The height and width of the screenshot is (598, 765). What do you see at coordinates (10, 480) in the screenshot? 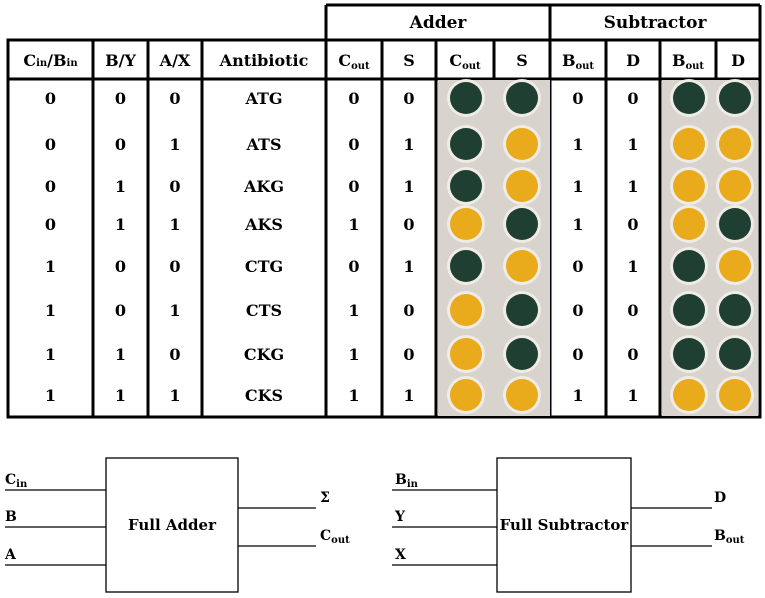
I see `adder-input-label-main: C` at bounding box center [10, 480].